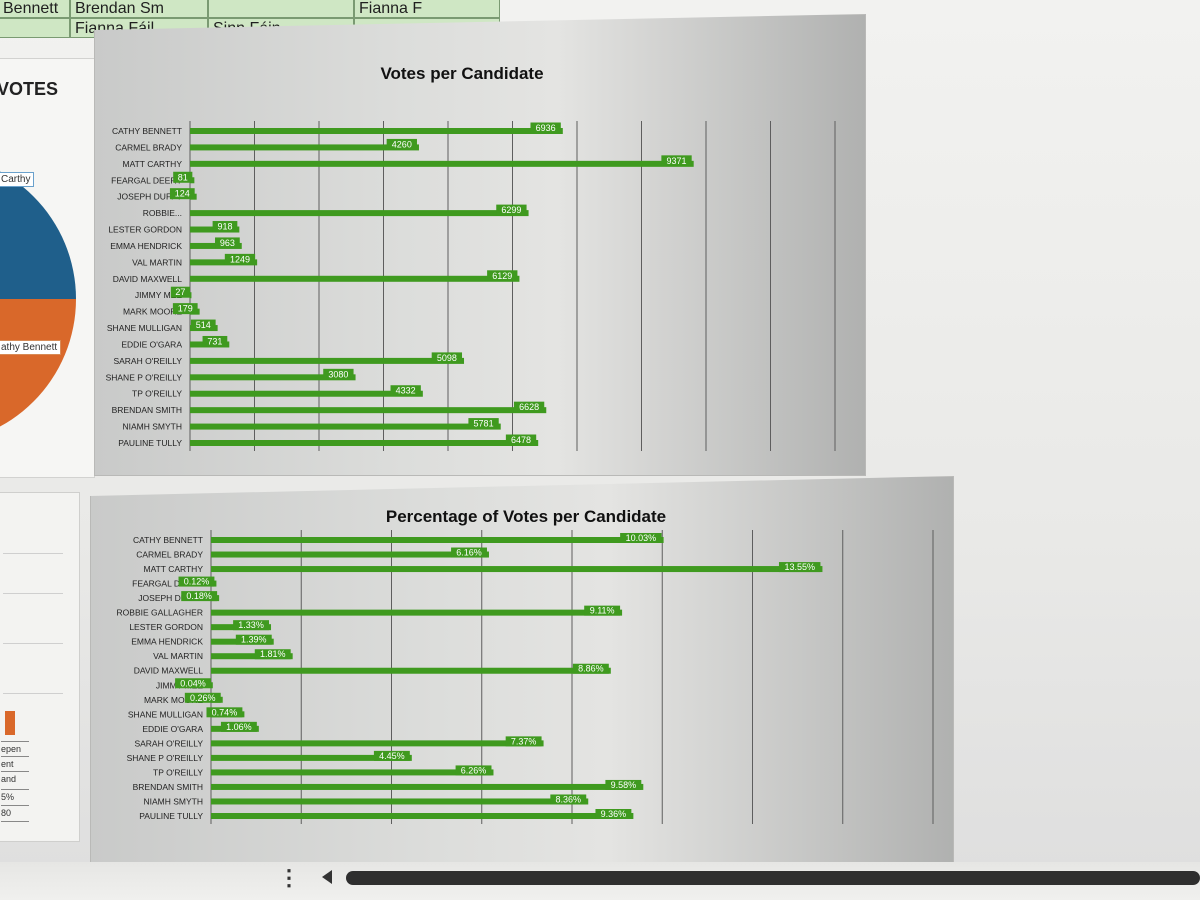 The image size is (1200, 900). I want to click on data-label: 8.86%, so click(591, 669).